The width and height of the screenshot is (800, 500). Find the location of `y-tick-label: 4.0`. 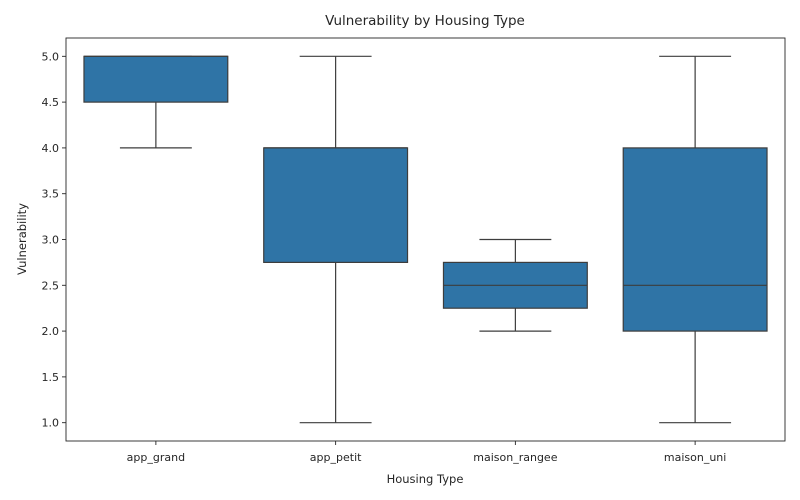

y-tick-label: 4.0 is located at coordinates (51, 148).